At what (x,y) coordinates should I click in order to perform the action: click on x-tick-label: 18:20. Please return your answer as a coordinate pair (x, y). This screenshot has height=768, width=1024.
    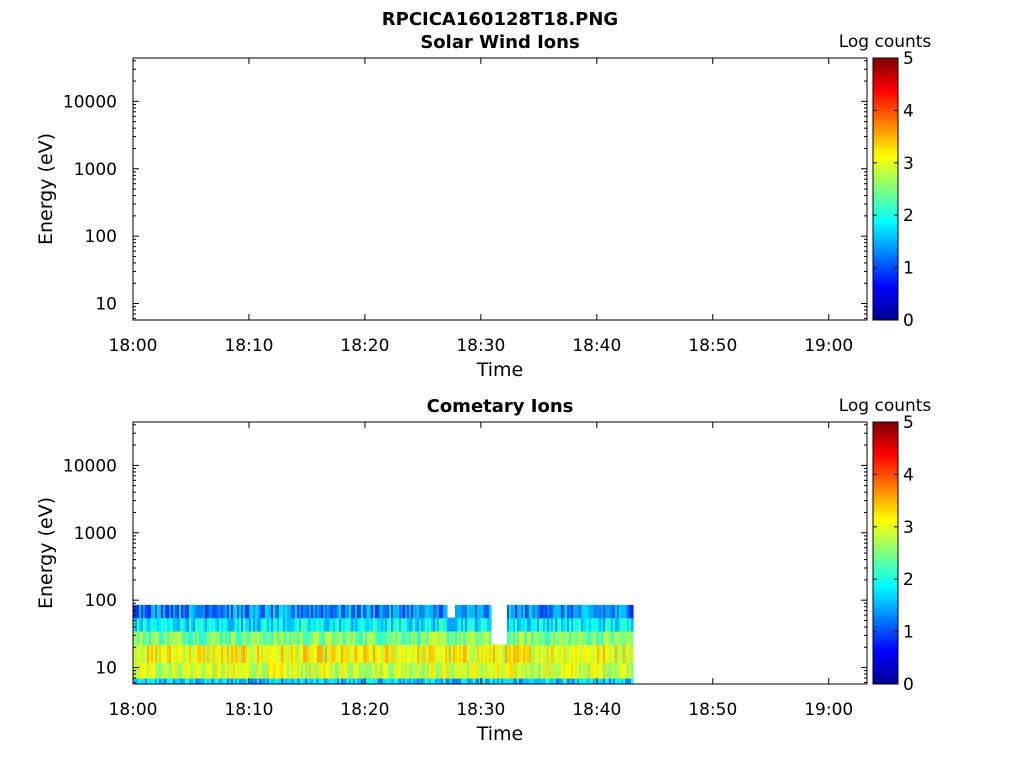
    Looking at the image, I should click on (364, 710).